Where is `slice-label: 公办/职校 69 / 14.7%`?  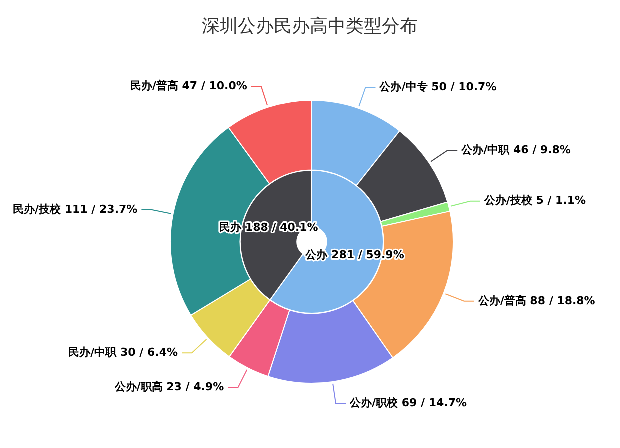 slice-label: 公办/职校 69 / 14.7% is located at coordinates (408, 403).